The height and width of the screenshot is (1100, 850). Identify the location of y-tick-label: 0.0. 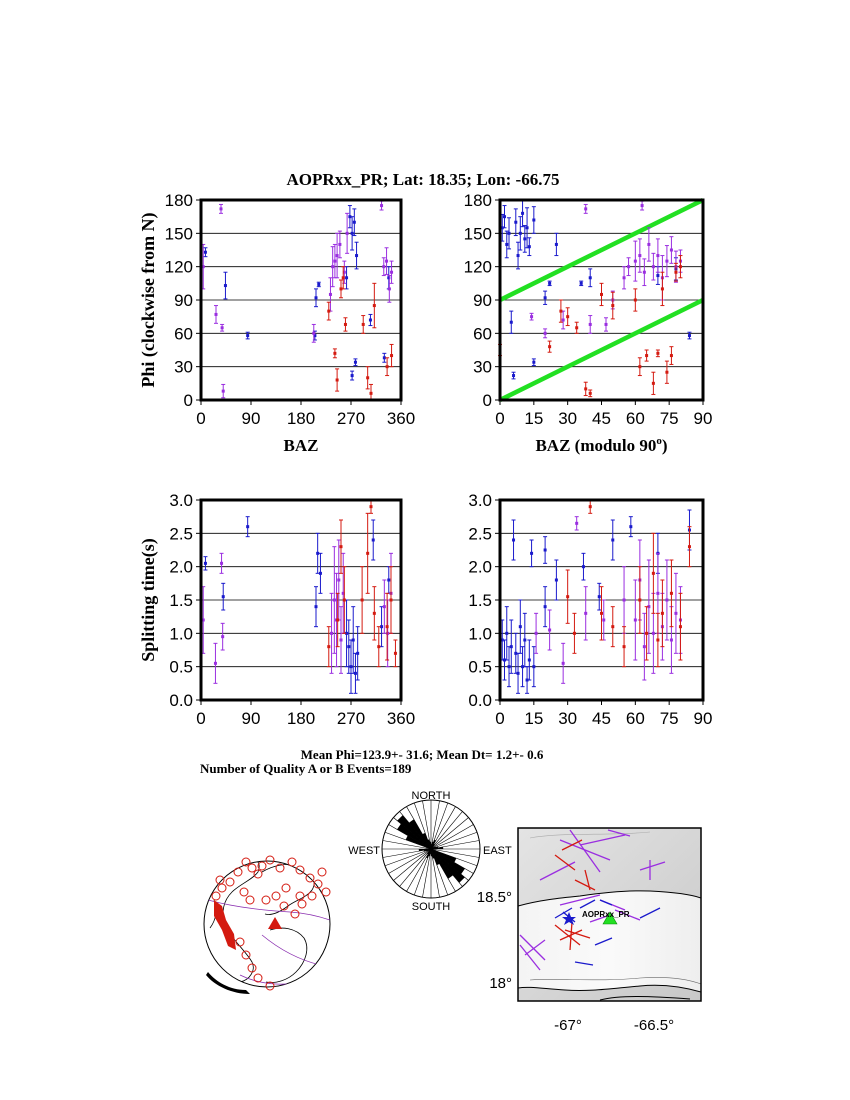
(480, 700).